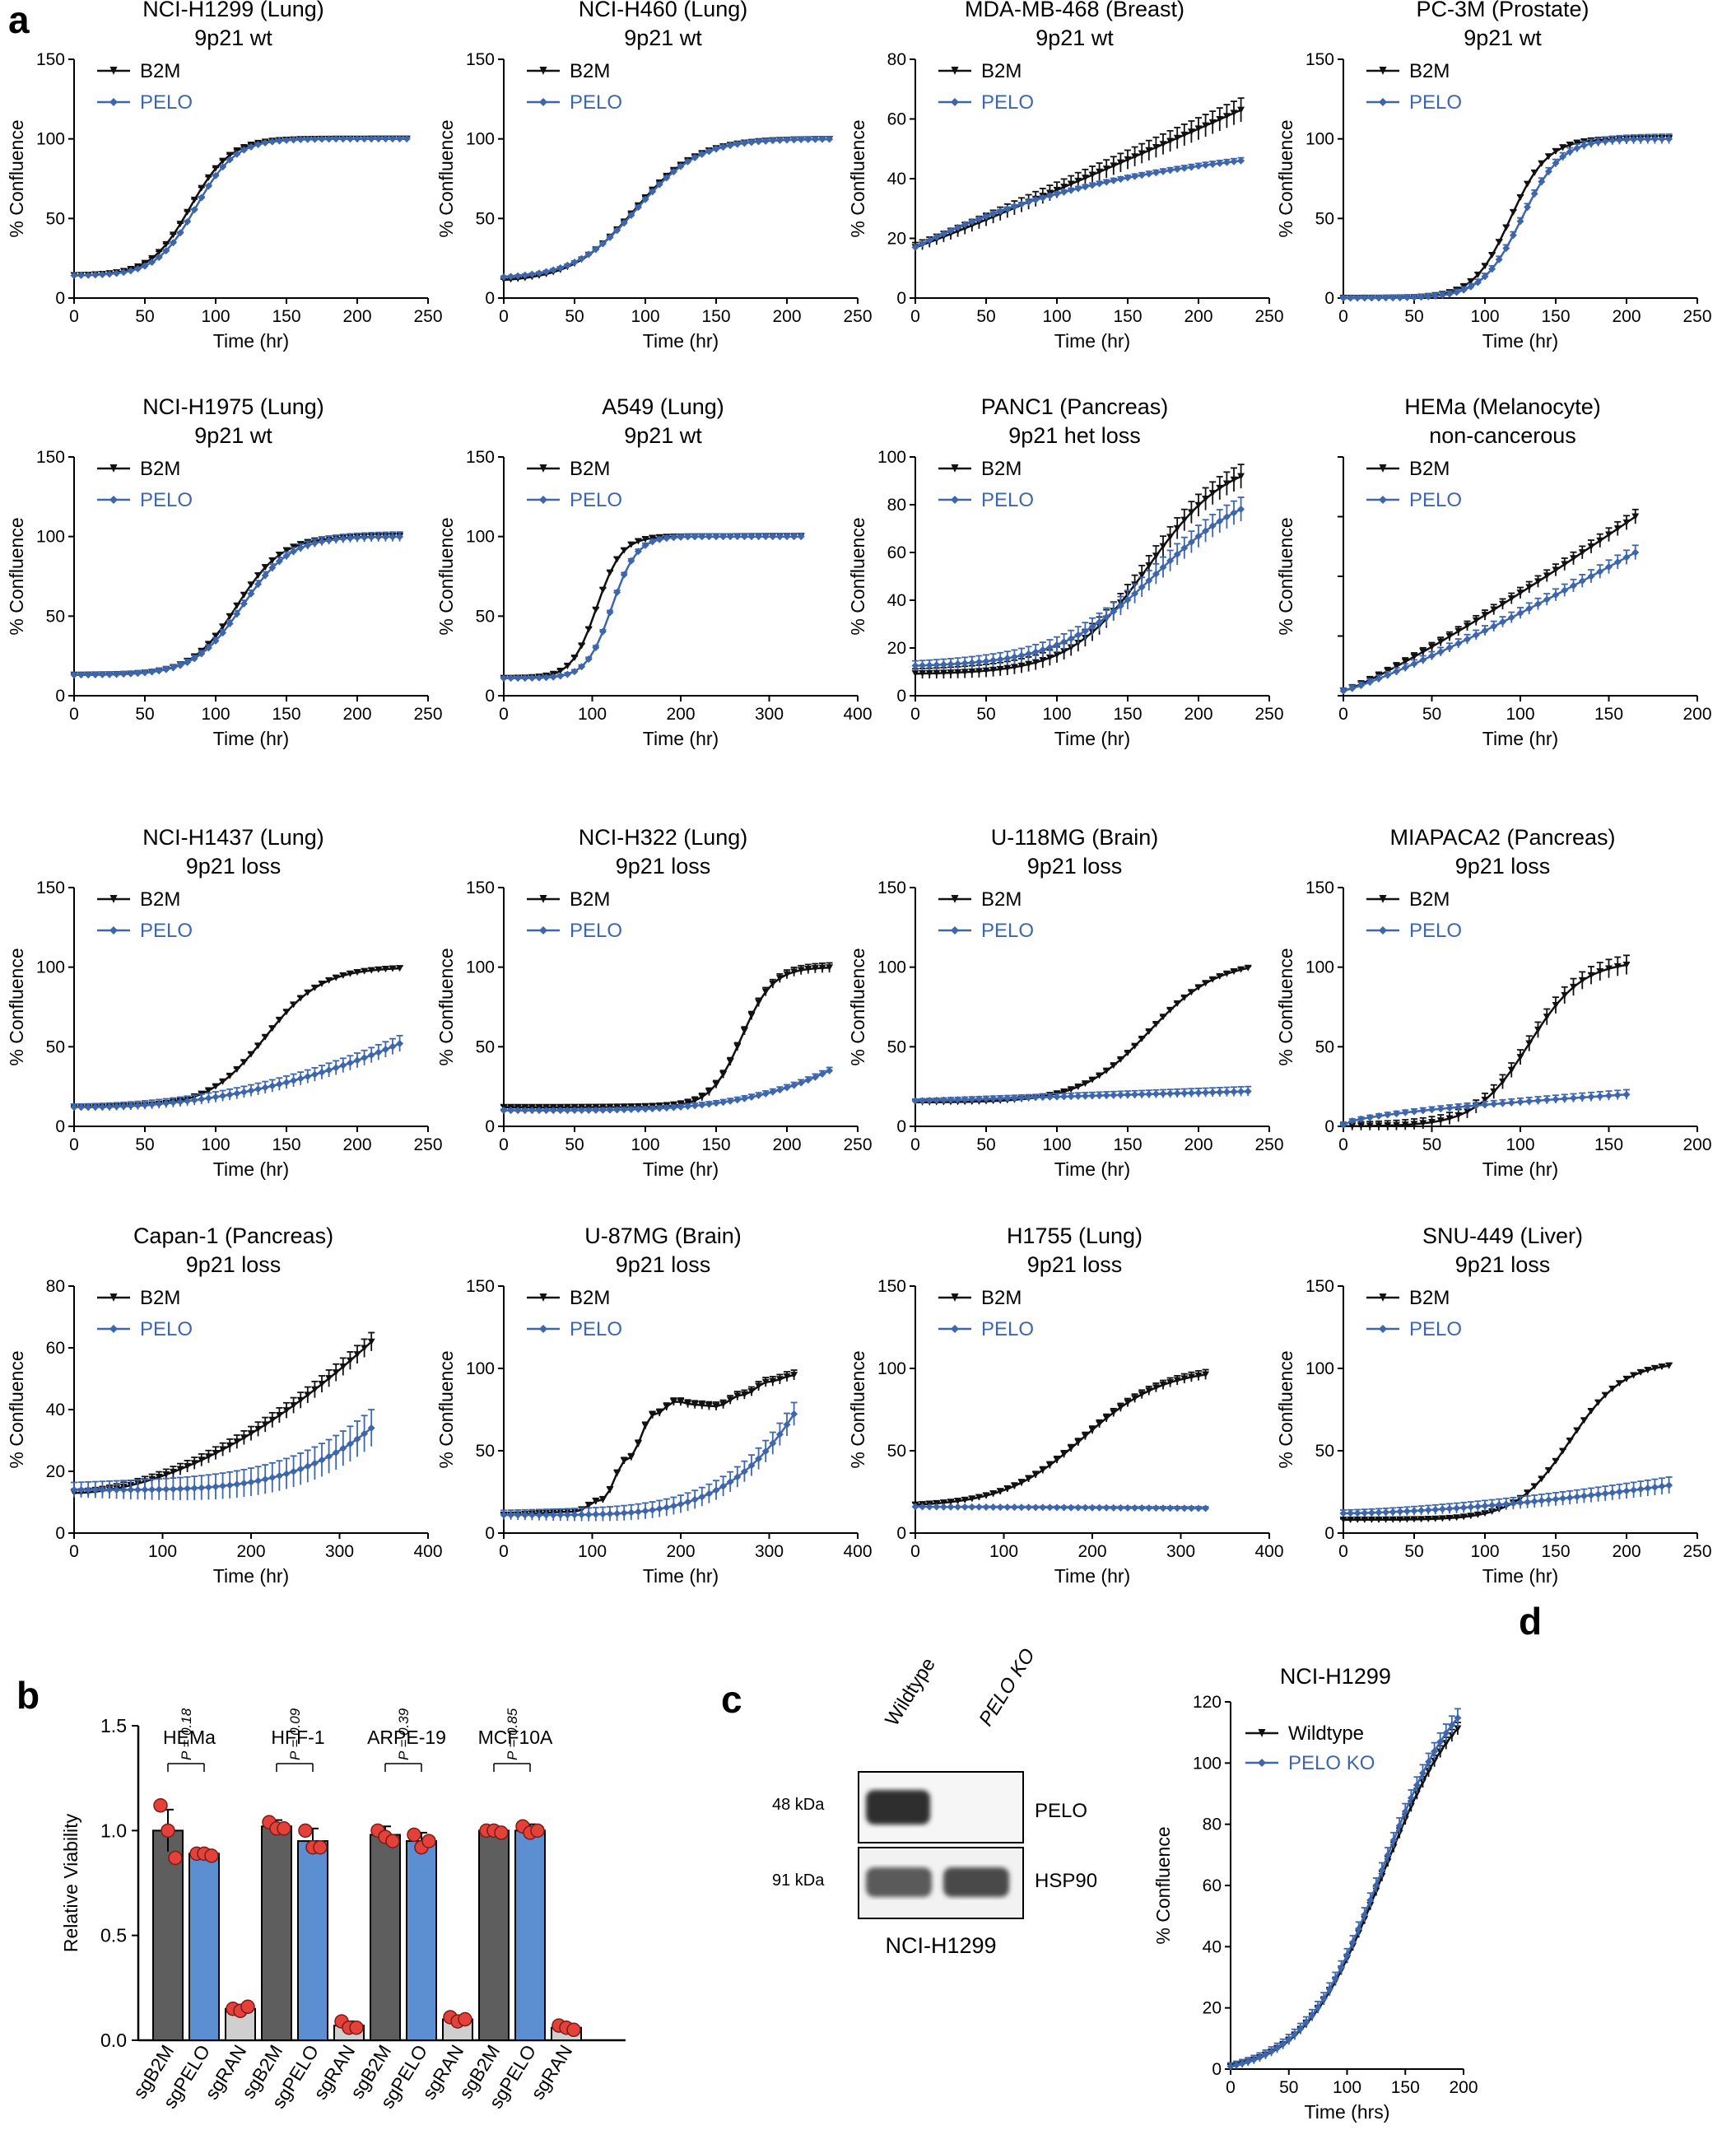 The width and height of the screenshot is (1736, 2144). I want to click on x-tick-label: 50, so click(985, 316).